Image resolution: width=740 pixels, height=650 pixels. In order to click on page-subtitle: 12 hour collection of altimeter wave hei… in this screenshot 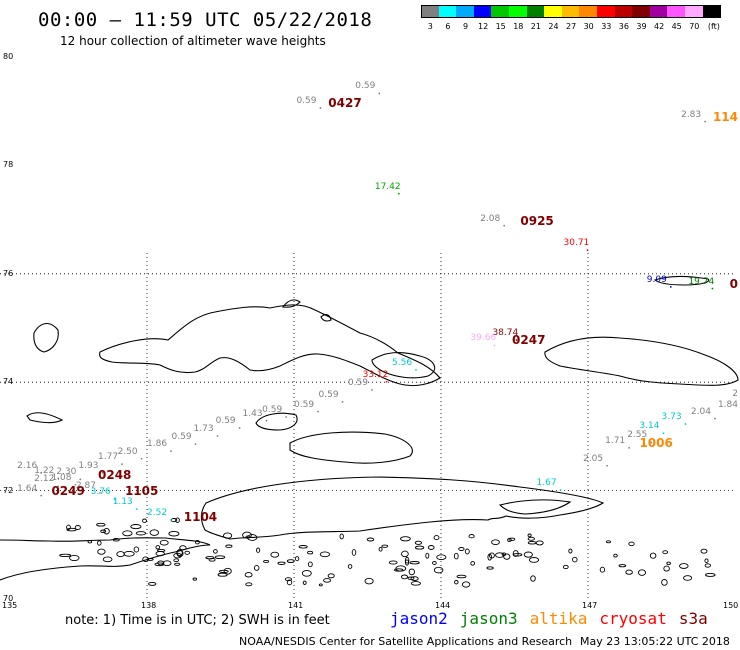, I will do `click(193, 41)`.